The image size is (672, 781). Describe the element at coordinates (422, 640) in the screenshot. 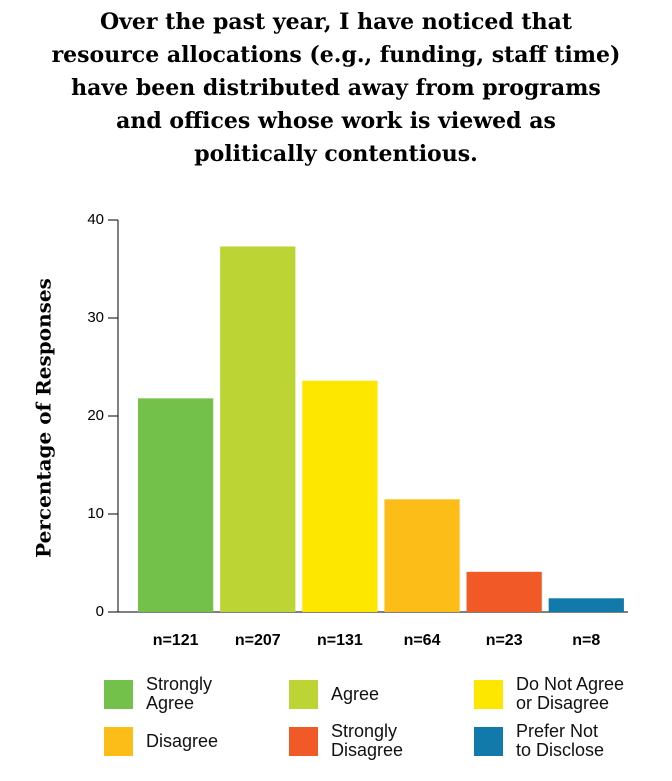

I see `n-label: n=64` at that location.